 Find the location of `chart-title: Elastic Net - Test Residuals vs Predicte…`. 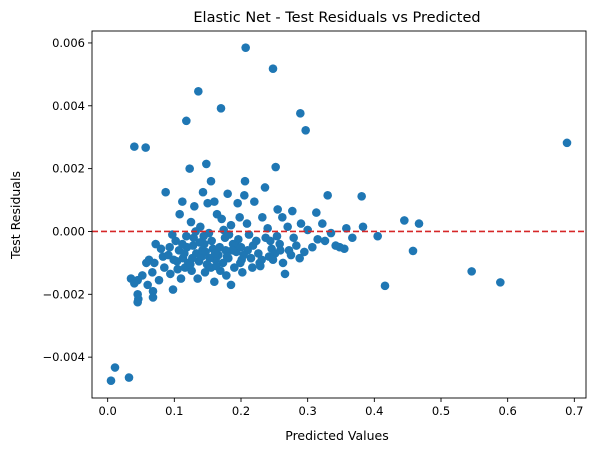

chart-title: Elastic Net - Test Residuals vs Predicte… is located at coordinates (336, 18).